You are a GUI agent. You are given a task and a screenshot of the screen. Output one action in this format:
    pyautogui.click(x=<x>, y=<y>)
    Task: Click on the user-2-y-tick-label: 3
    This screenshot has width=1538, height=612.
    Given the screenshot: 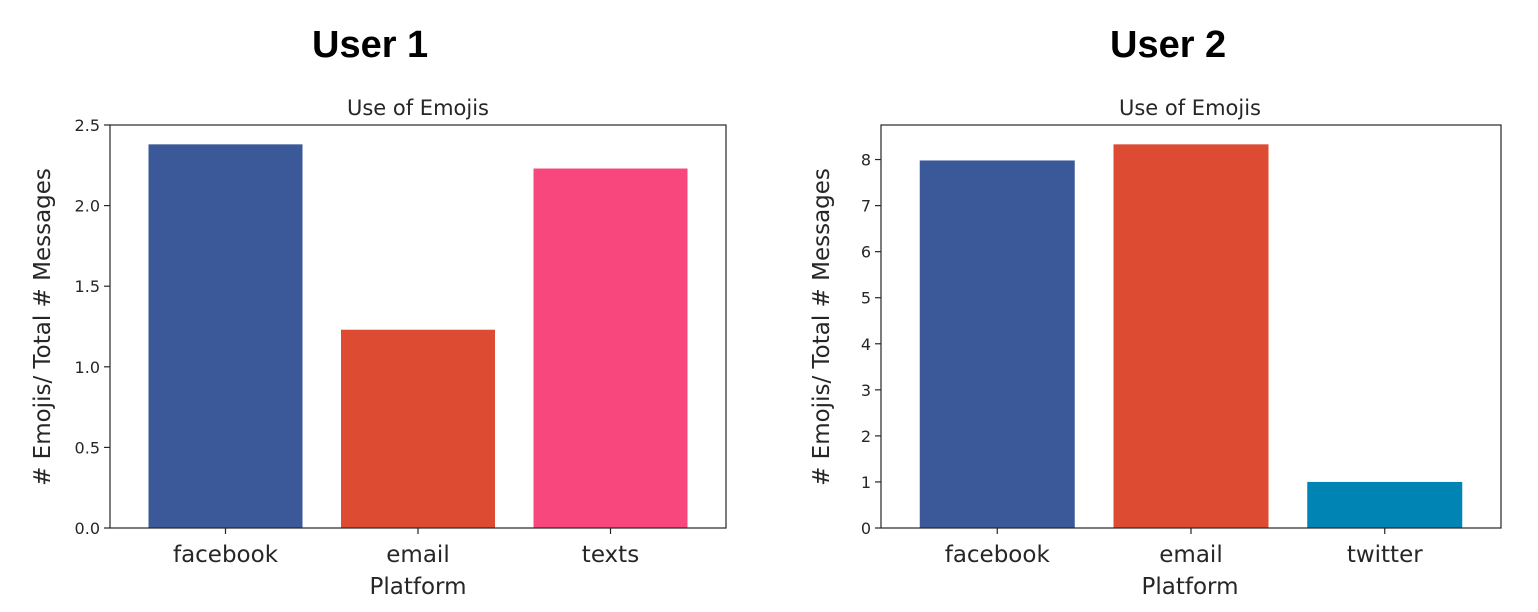 What is the action you would take?
    pyautogui.click(x=866, y=390)
    